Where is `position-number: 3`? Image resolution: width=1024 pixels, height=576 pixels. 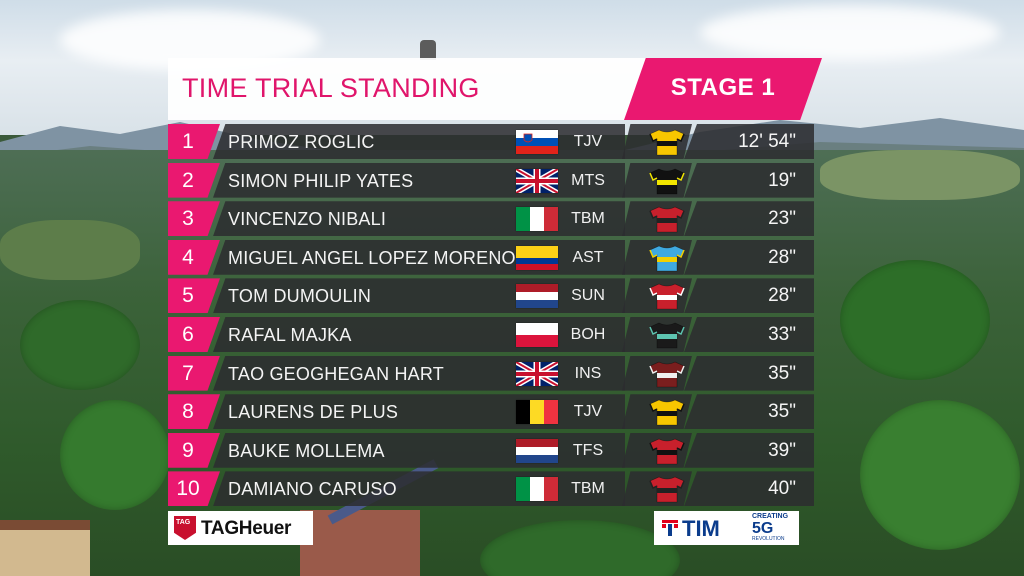 position-number: 3 is located at coordinates (188, 219).